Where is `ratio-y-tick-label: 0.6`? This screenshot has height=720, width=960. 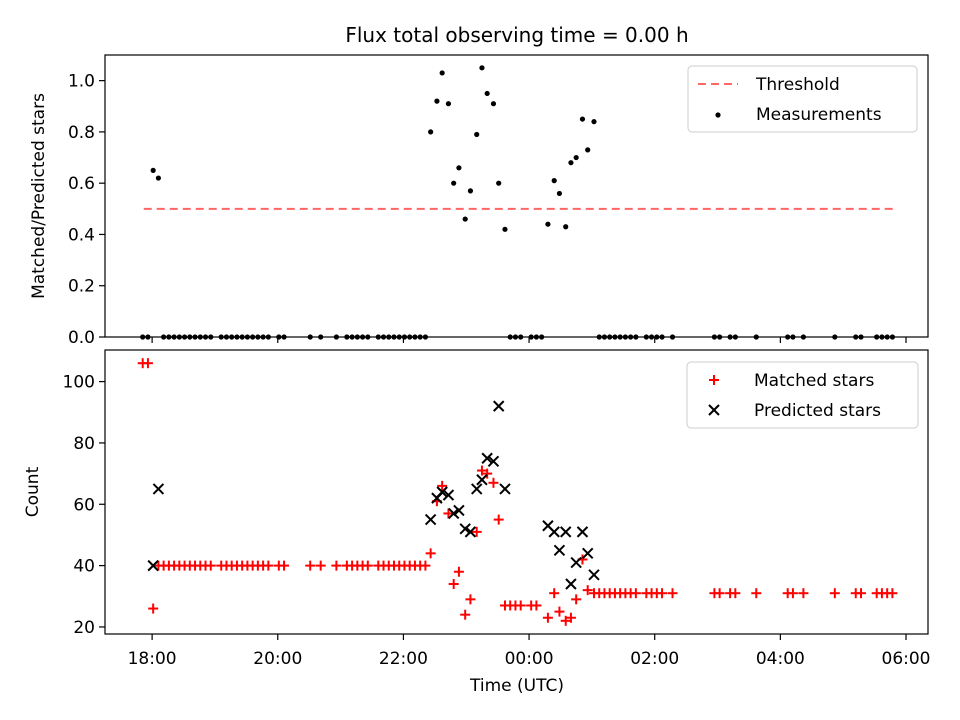
ratio-y-tick-label: 0.6 is located at coordinates (81, 184).